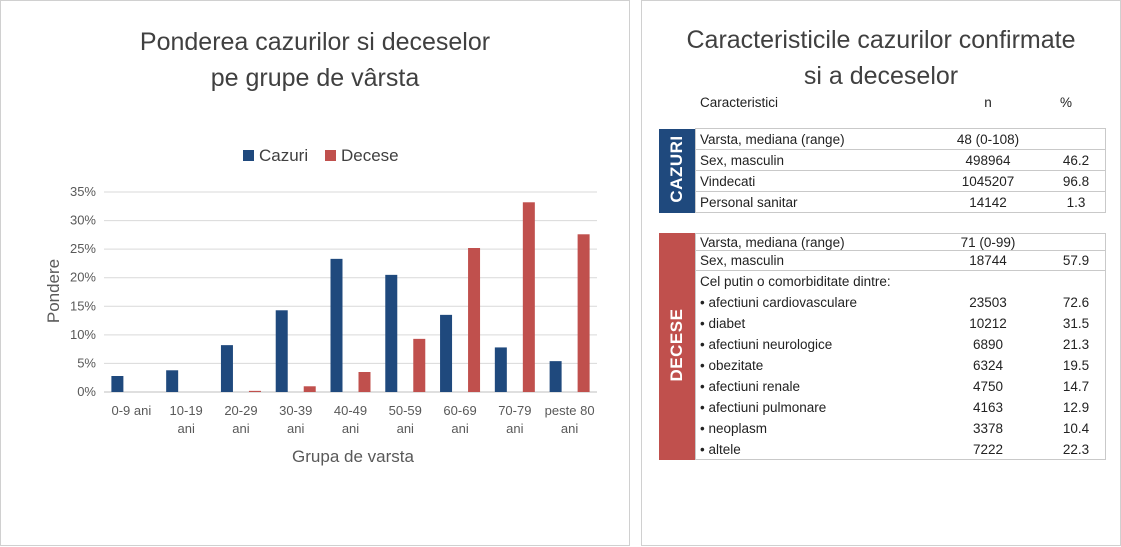 This screenshot has width=1121, height=547. Describe the element at coordinates (728, 181) in the screenshot. I see `row-characteristic: Vindecati` at that location.